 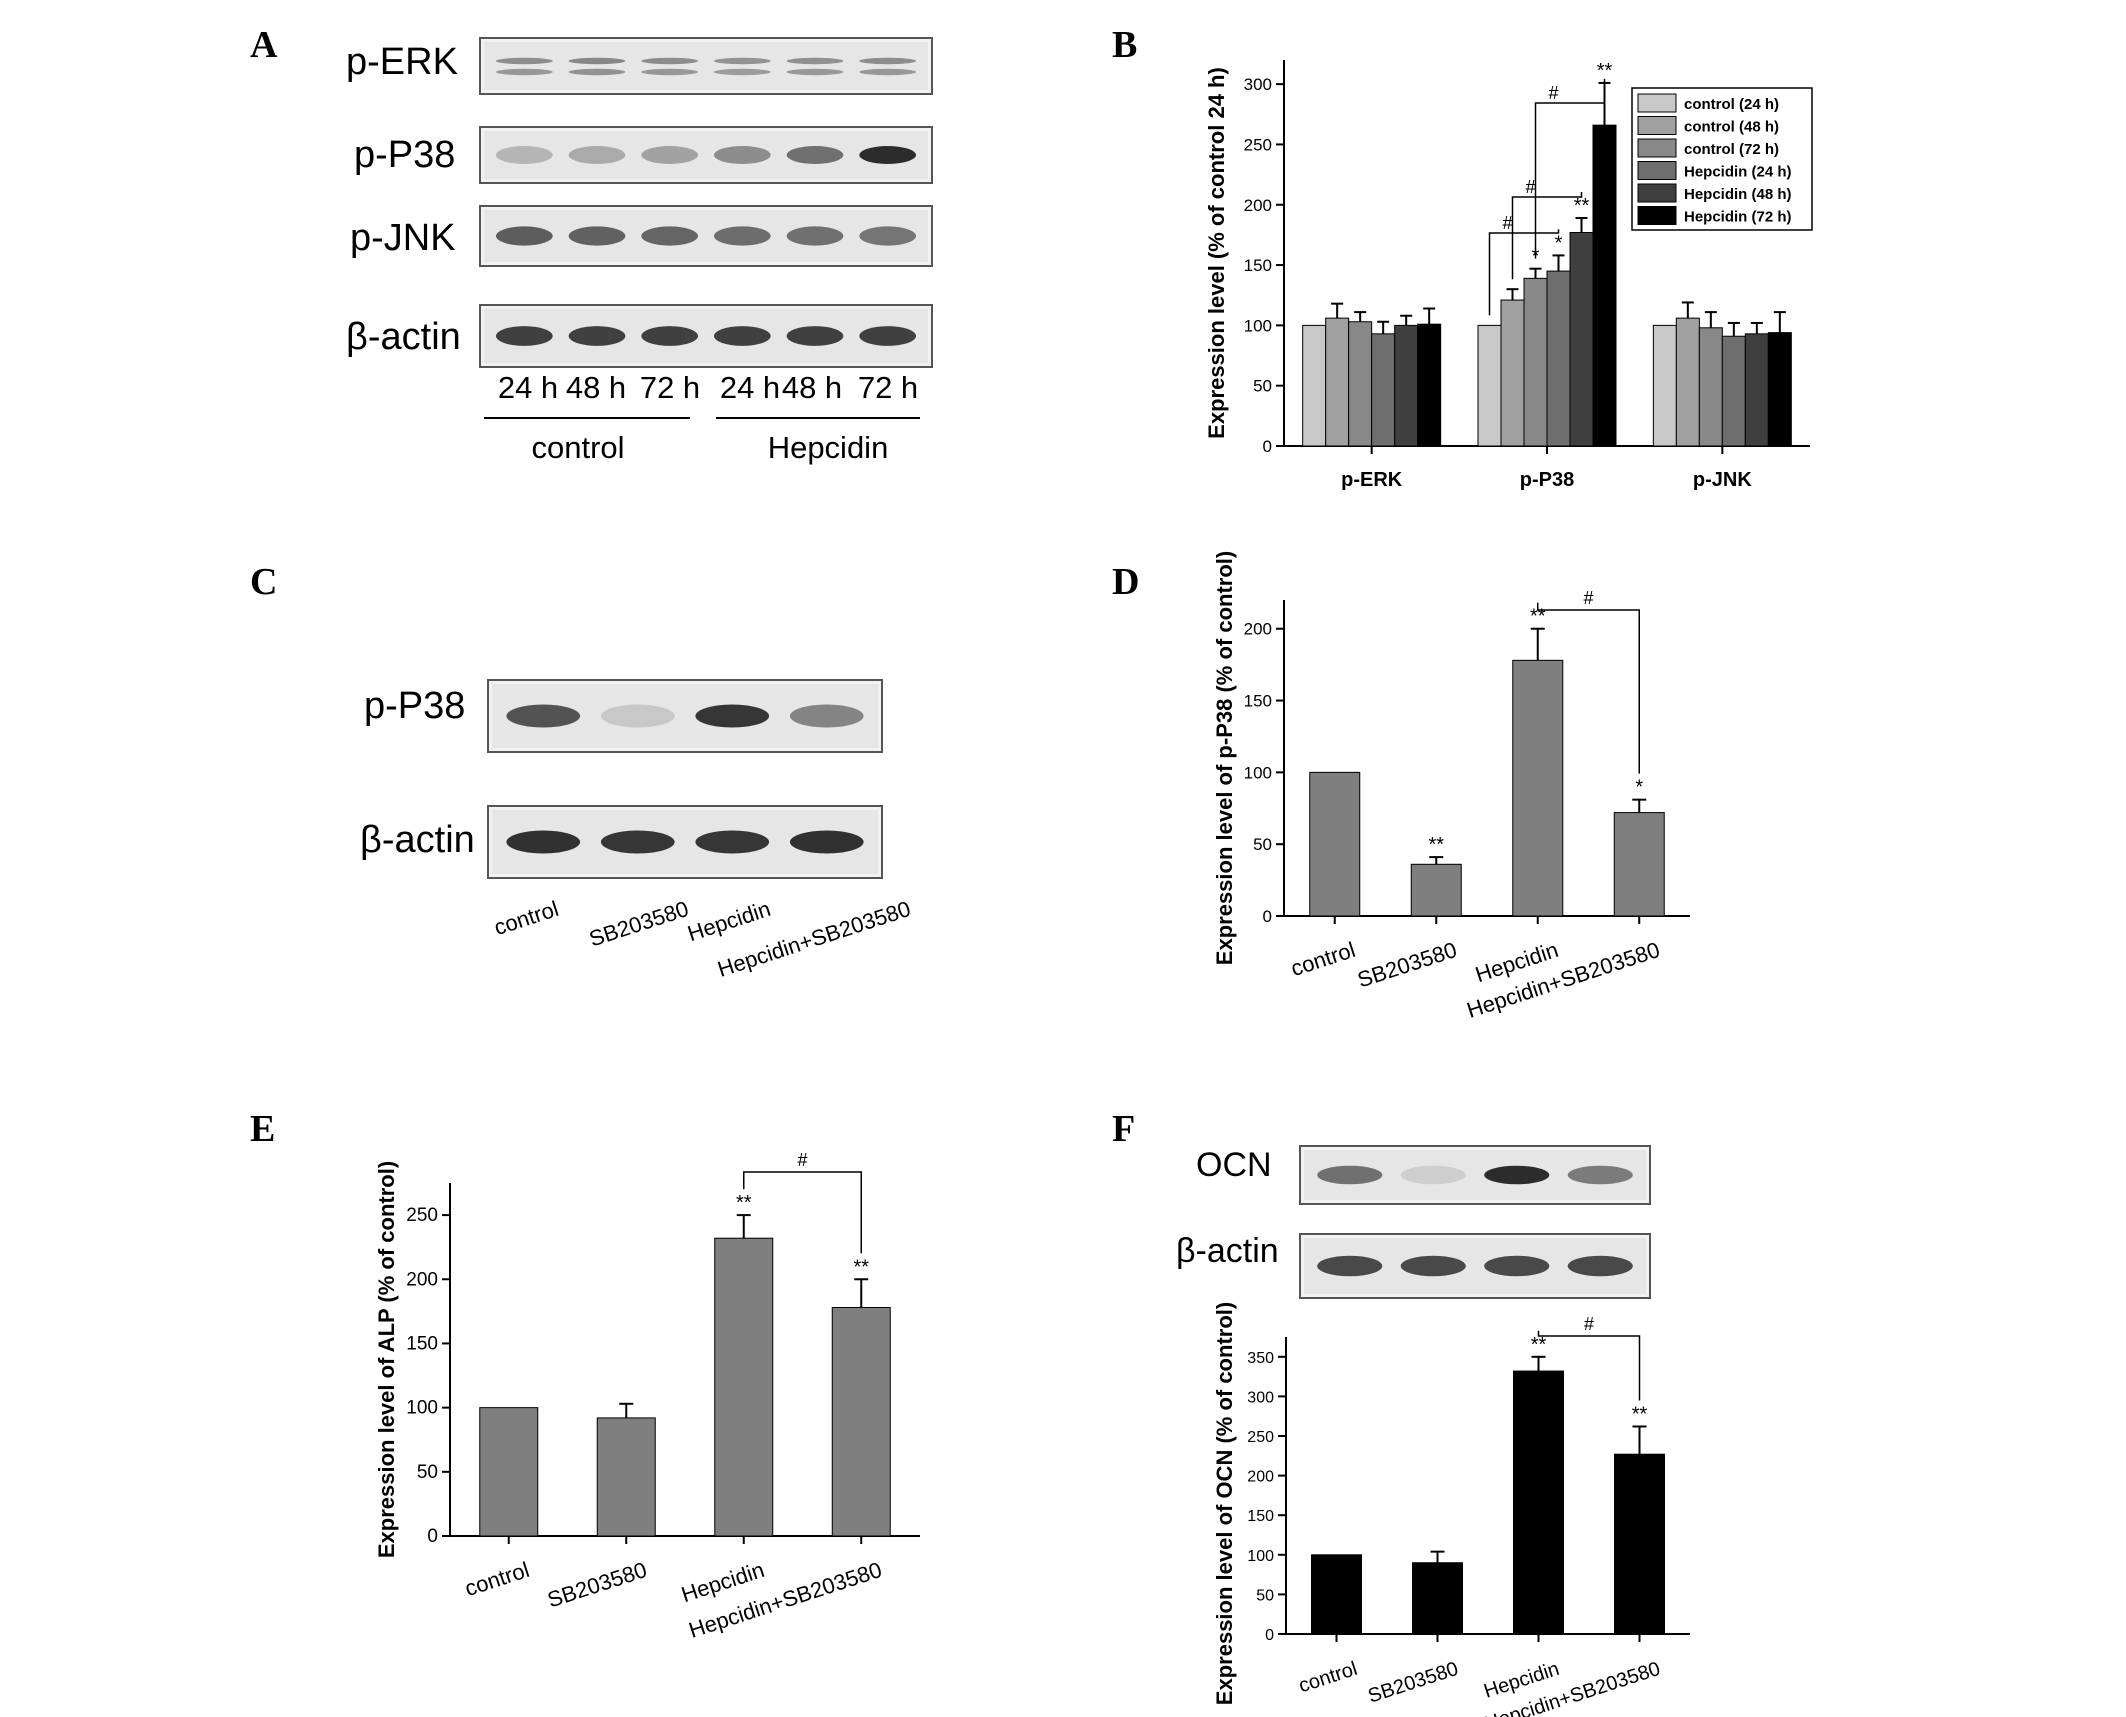 What do you see at coordinates (638, 924) in the screenshot?
I see `lane-label: SB203580` at bounding box center [638, 924].